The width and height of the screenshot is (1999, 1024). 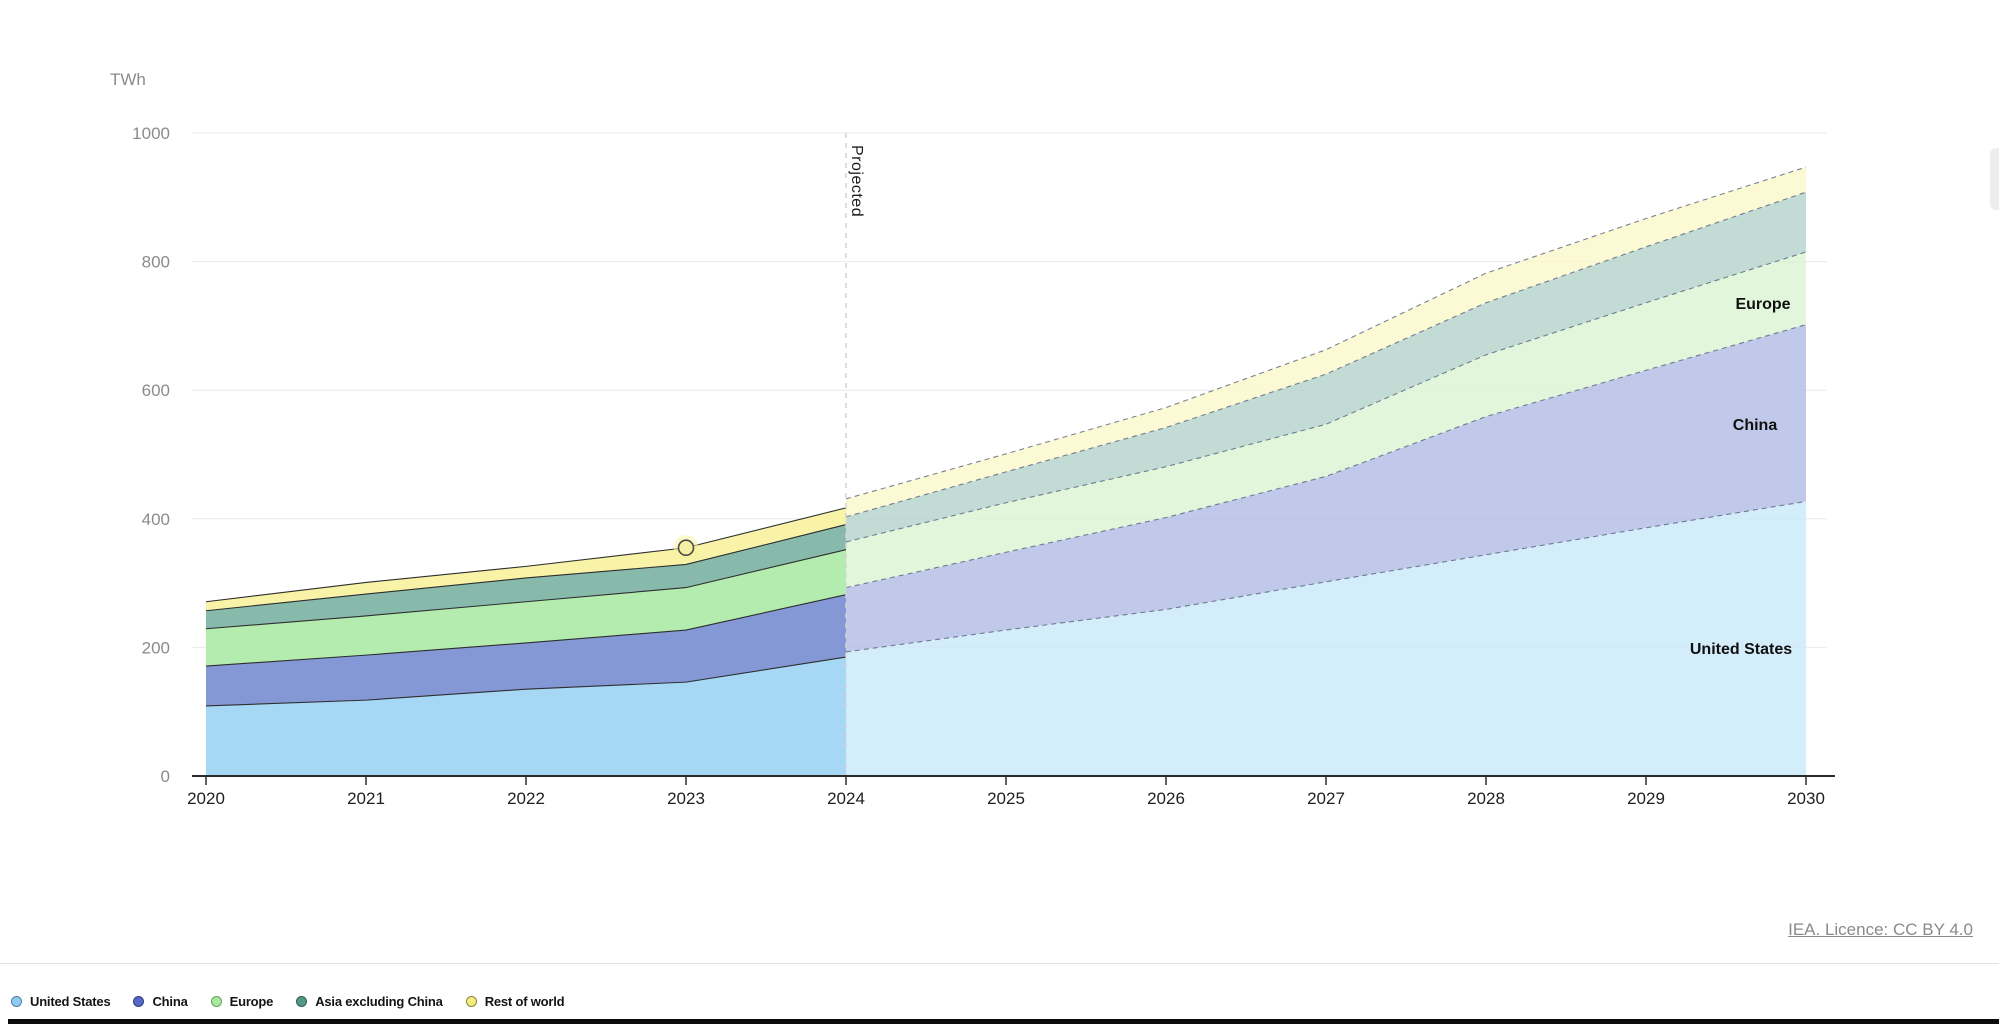 What do you see at coordinates (206, 798) in the screenshot?
I see `x-tick-label: 2020` at bounding box center [206, 798].